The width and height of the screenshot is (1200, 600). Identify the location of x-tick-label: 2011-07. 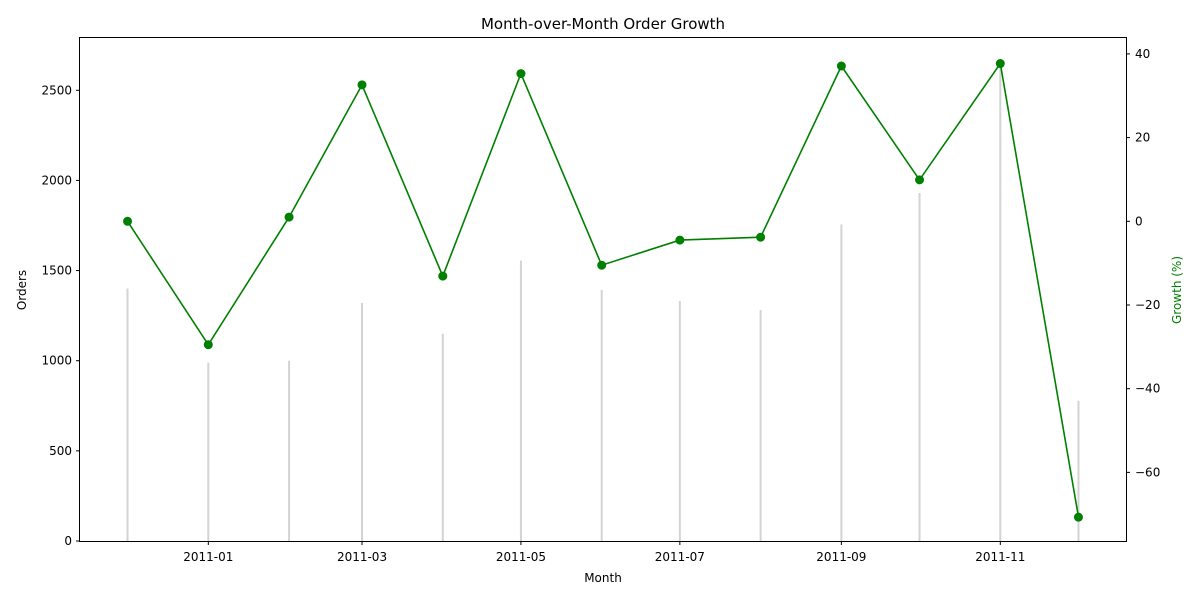
(680, 557).